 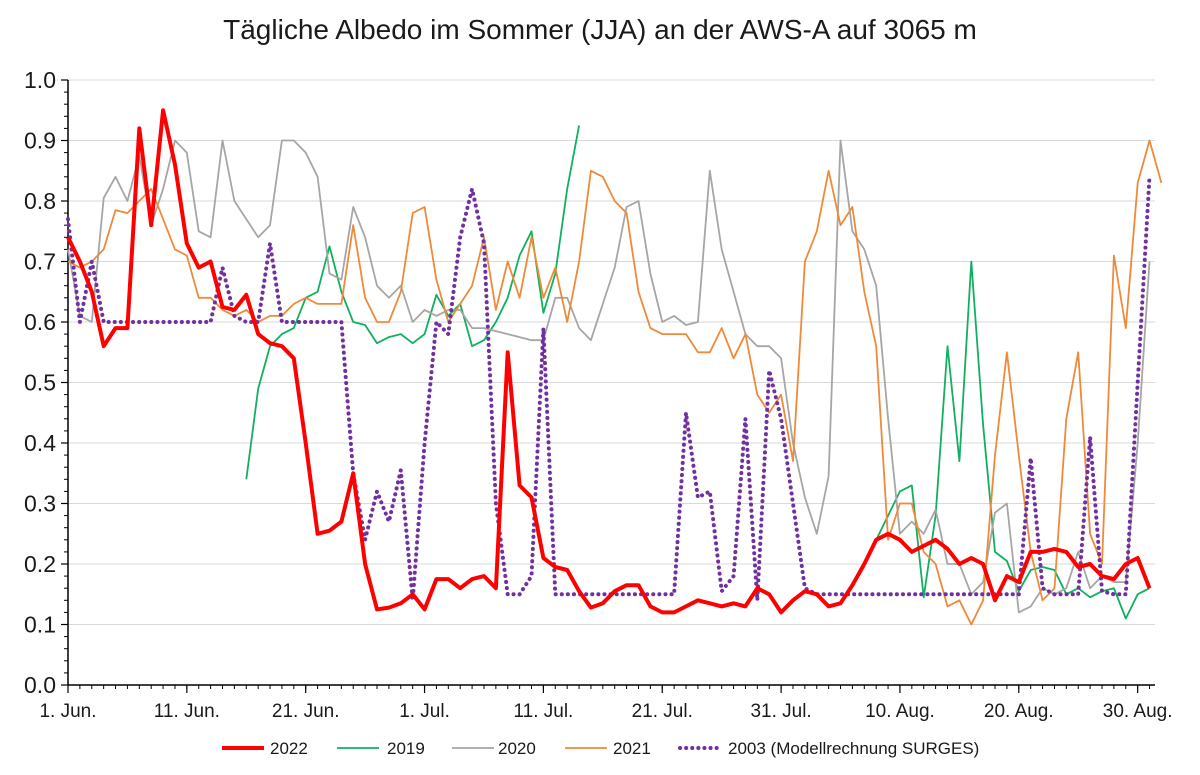 I want to click on x-tick-label-6: 31. Jul., so click(x=780, y=711).